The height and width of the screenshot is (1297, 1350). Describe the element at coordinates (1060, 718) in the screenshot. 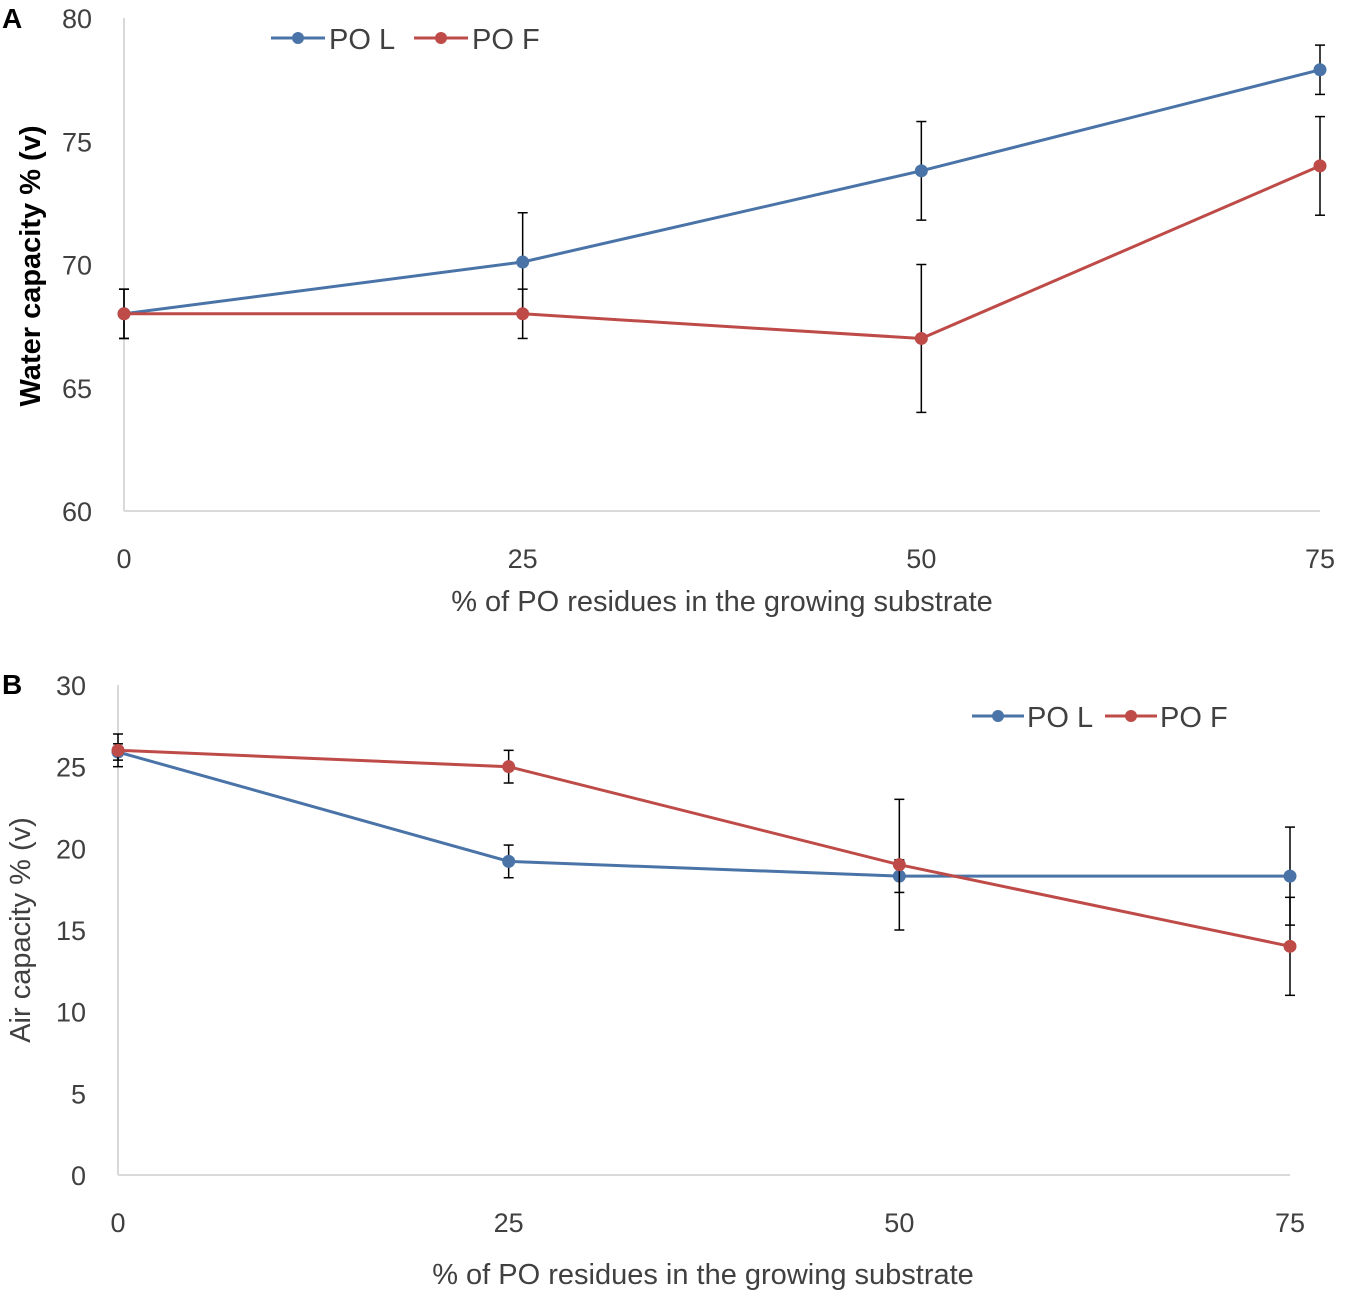

I see `legend-b-pol-label: PO L` at that location.